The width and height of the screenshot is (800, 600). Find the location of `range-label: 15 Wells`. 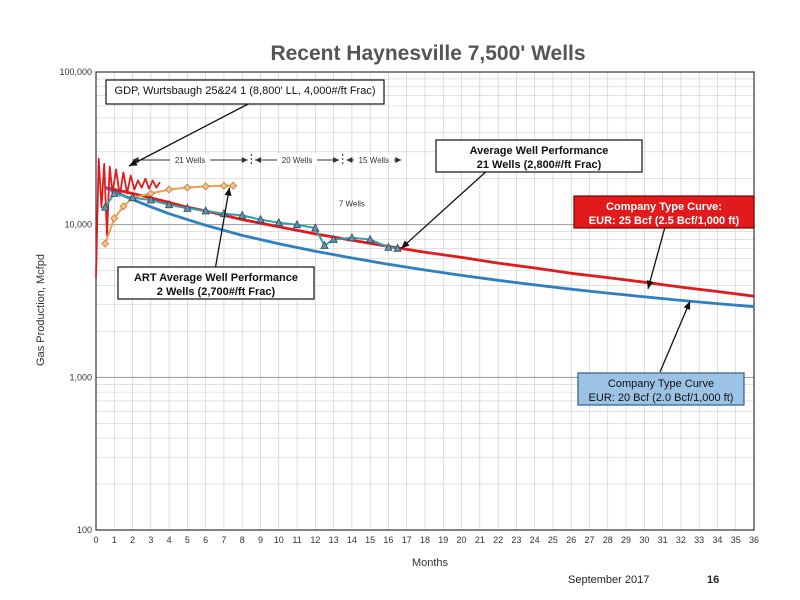

range-label: 15 Wells is located at coordinates (374, 160).